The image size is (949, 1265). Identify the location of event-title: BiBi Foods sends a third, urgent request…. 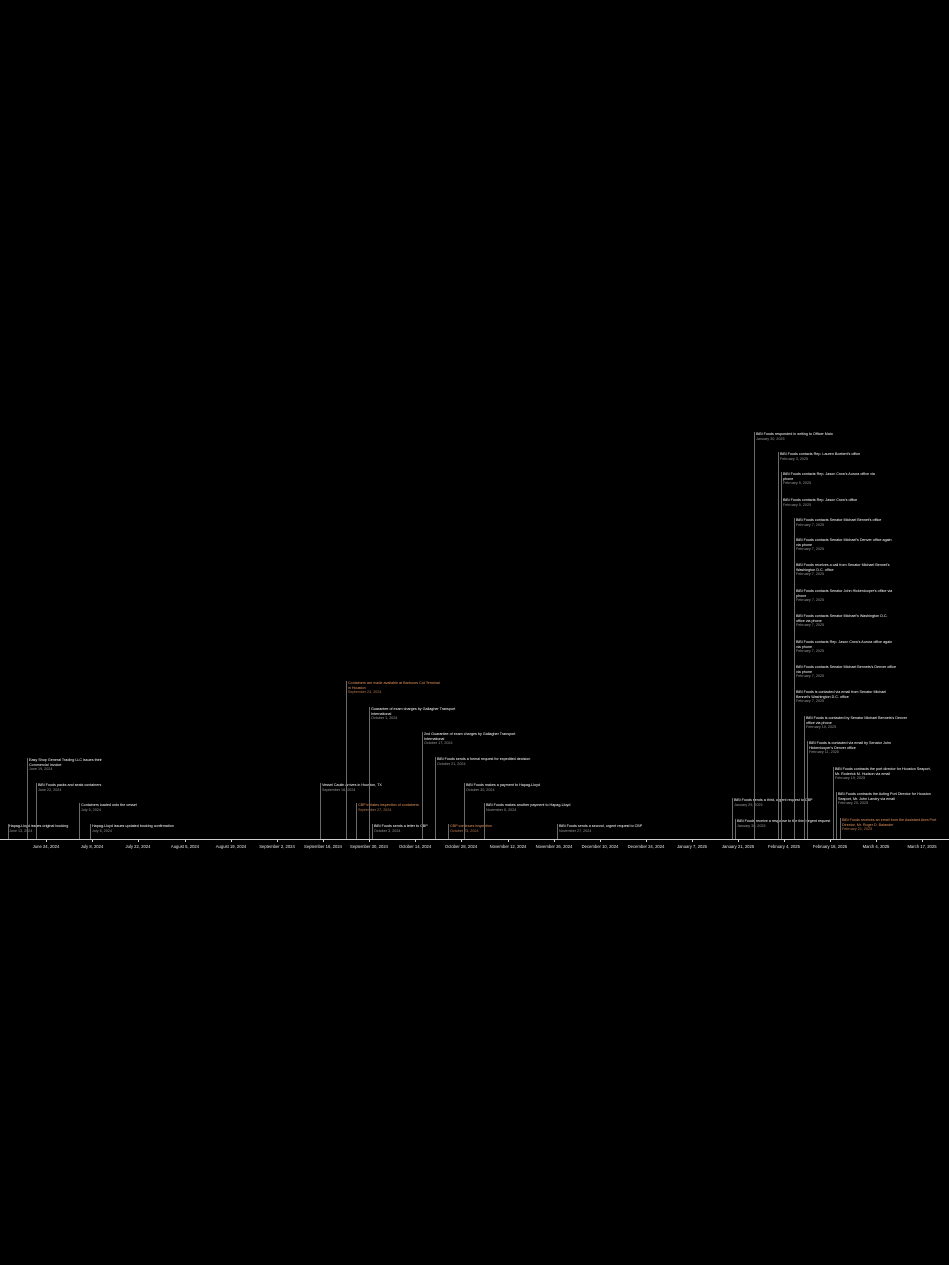
(773, 800).